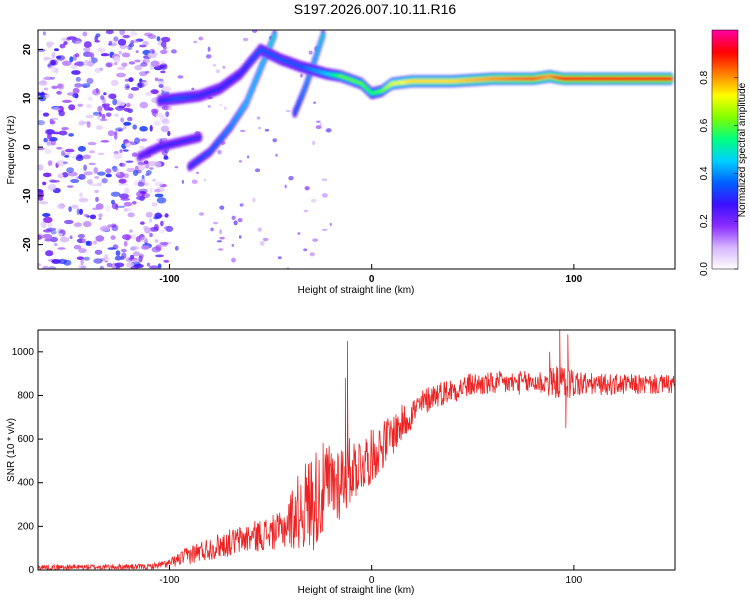 The height and width of the screenshot is (600, 750). What do you see at coordinates (574, 580) in the screenshot?
I see `snr-x-tick-label: 100` at bounding box center [574, 580].